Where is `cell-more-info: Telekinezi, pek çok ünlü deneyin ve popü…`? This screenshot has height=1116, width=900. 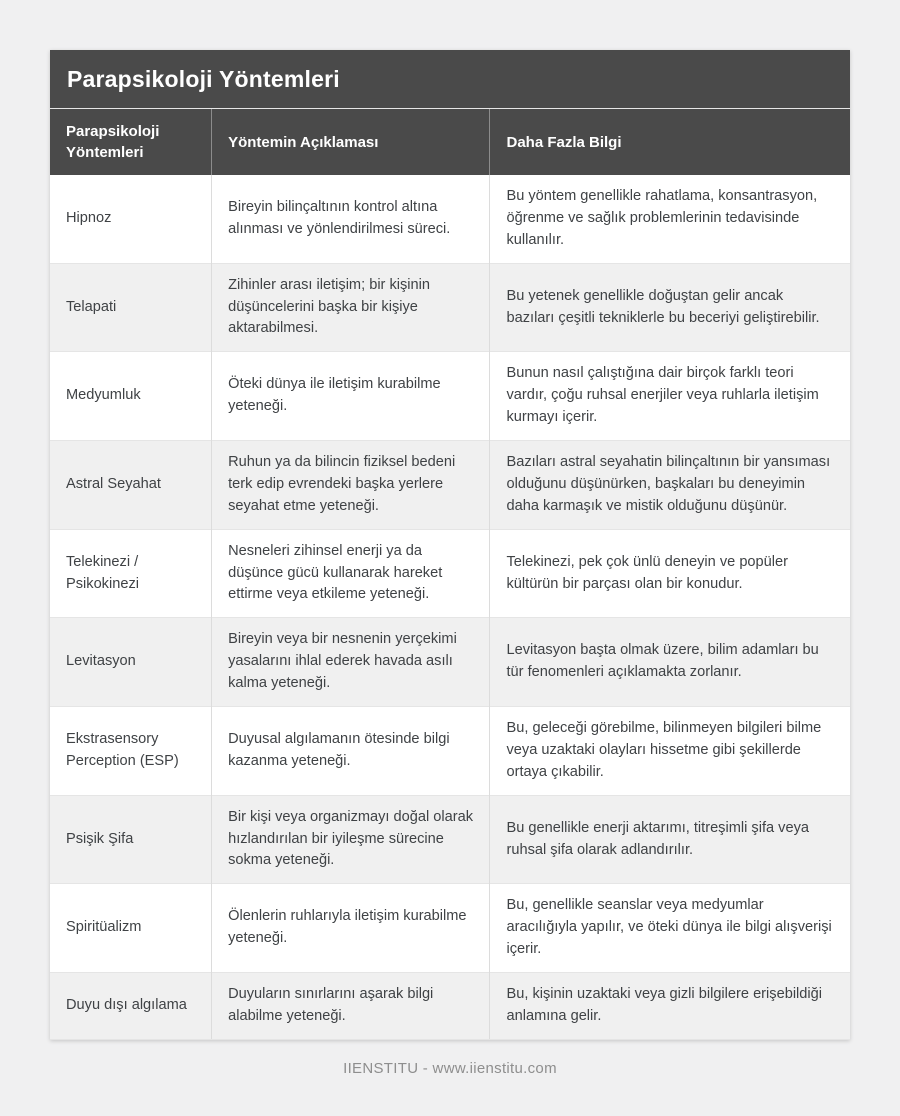
cell-more-info: Telekinezi, pek çok ünlü deneyin ve popü… is located at coordinates (669, 573).